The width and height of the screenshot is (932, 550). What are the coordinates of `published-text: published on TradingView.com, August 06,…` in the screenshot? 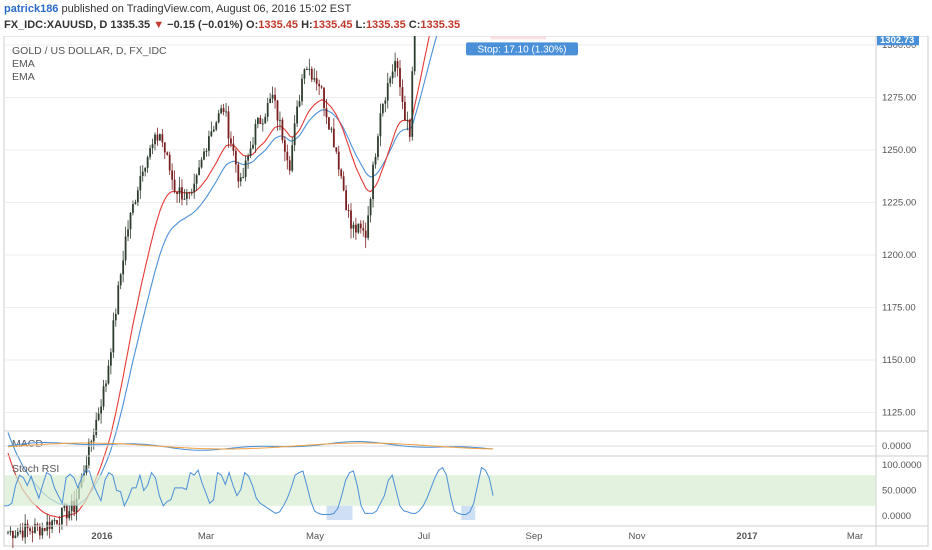 It's located at (206, 9).